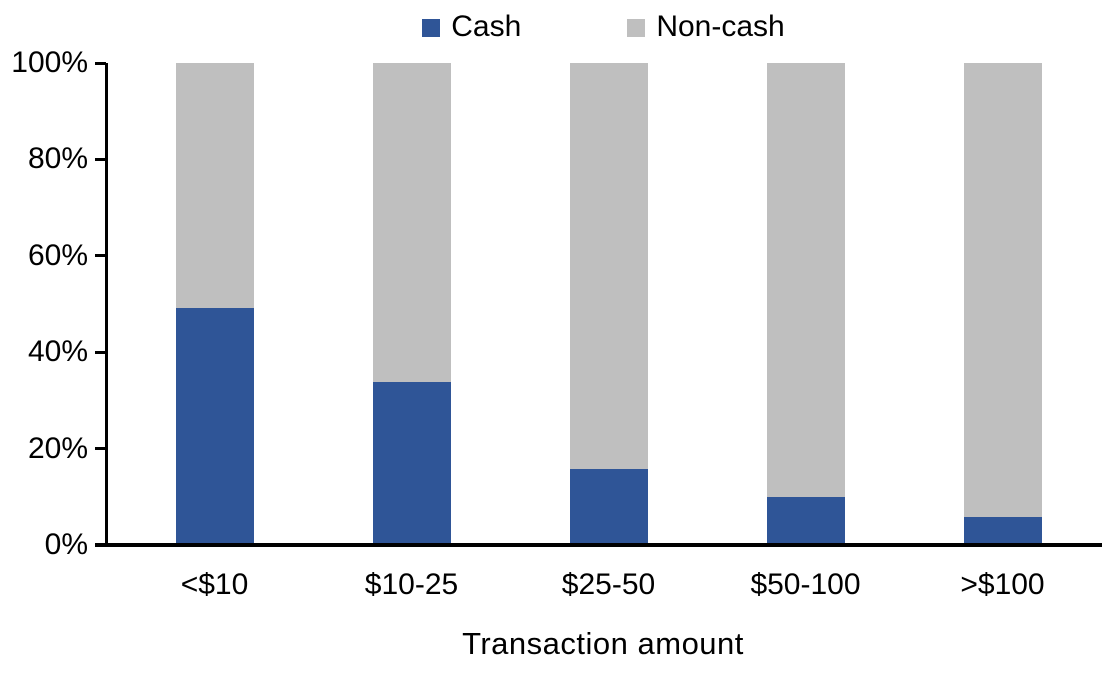  What do you see at coordinates (57, 352) in the screenshot?
I see `y-tick-label-40: 40%` at bounding box center [57, 352].